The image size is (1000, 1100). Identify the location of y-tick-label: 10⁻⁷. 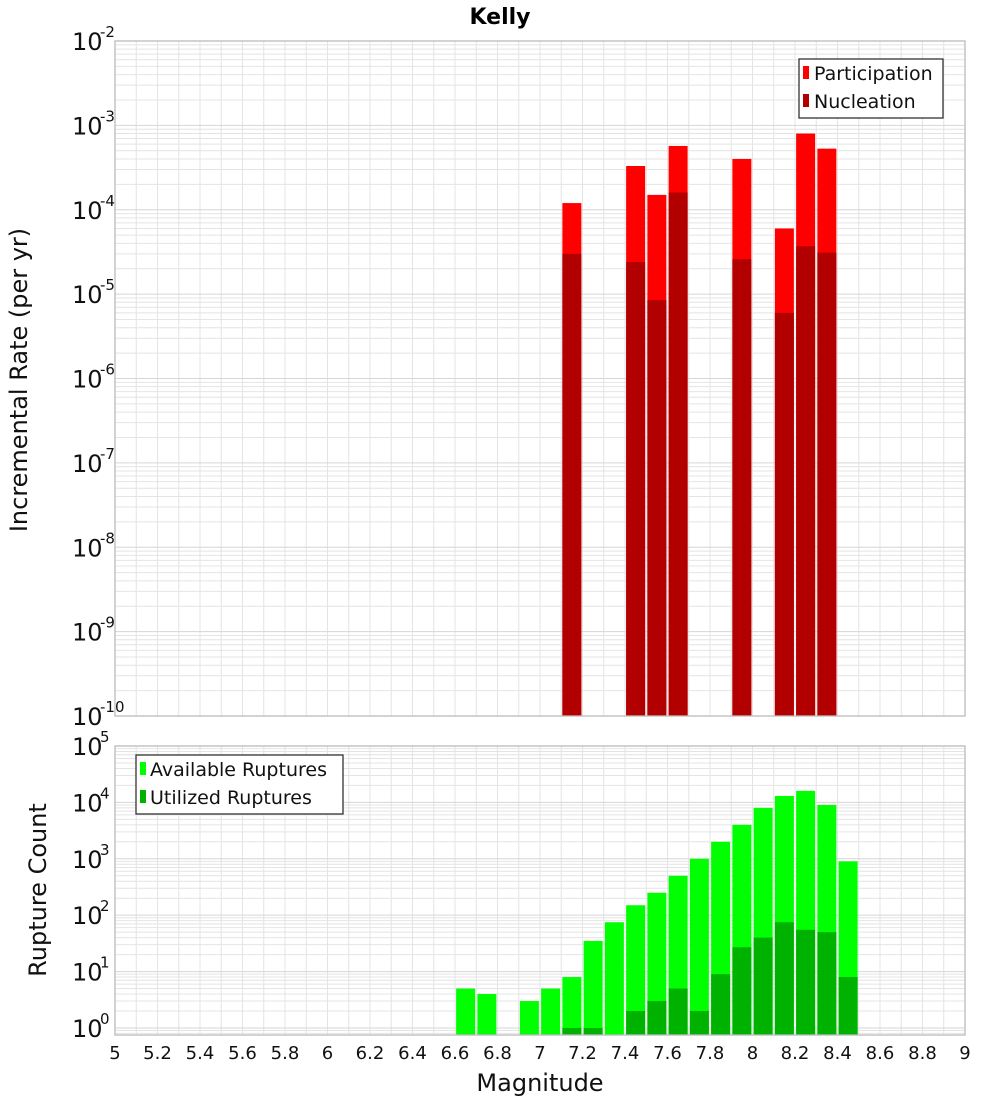
(93, 461).